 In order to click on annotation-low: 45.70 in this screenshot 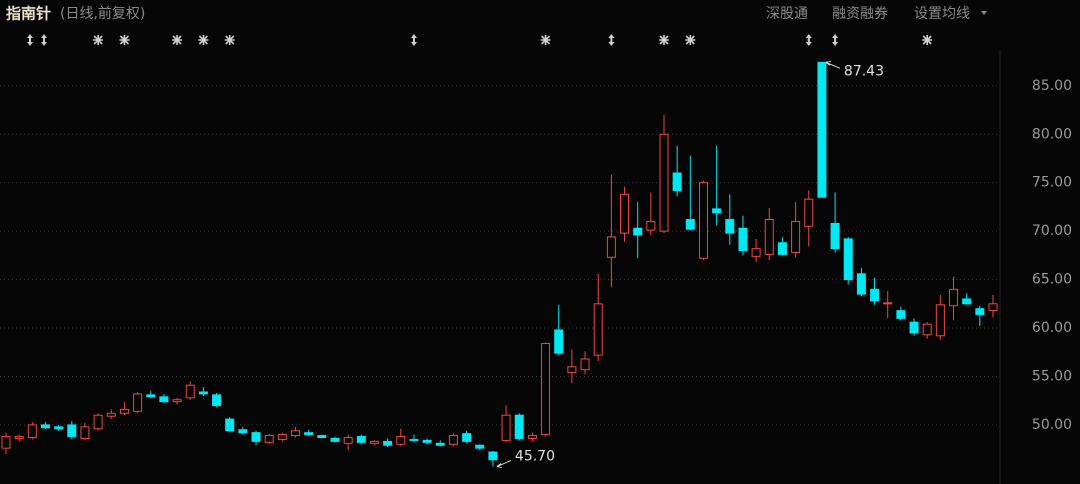, I will do `click(535, 457)`.